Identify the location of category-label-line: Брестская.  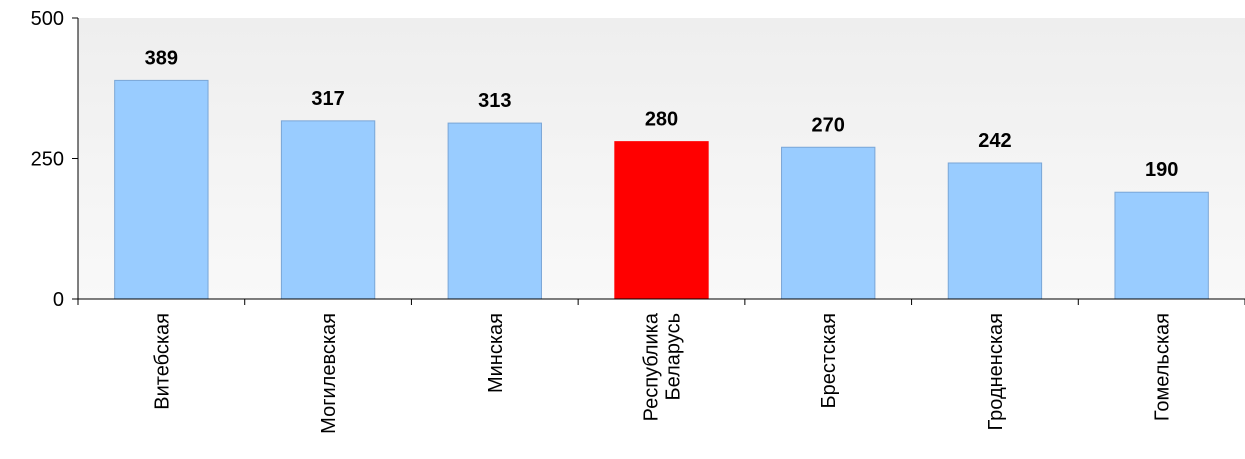
(829, 360).